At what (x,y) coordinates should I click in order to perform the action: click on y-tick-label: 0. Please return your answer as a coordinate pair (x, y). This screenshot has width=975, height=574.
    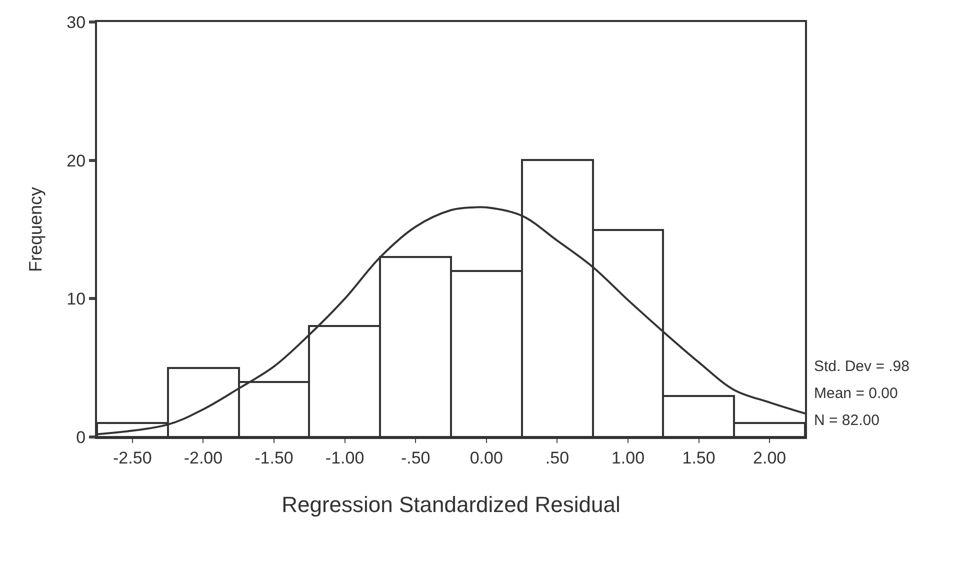
    Looking at the image, I should click on (81, 437).